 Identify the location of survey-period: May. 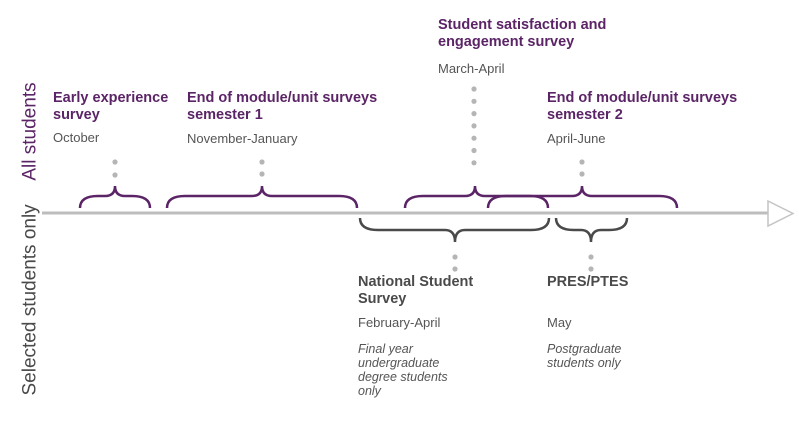
(559, 322).